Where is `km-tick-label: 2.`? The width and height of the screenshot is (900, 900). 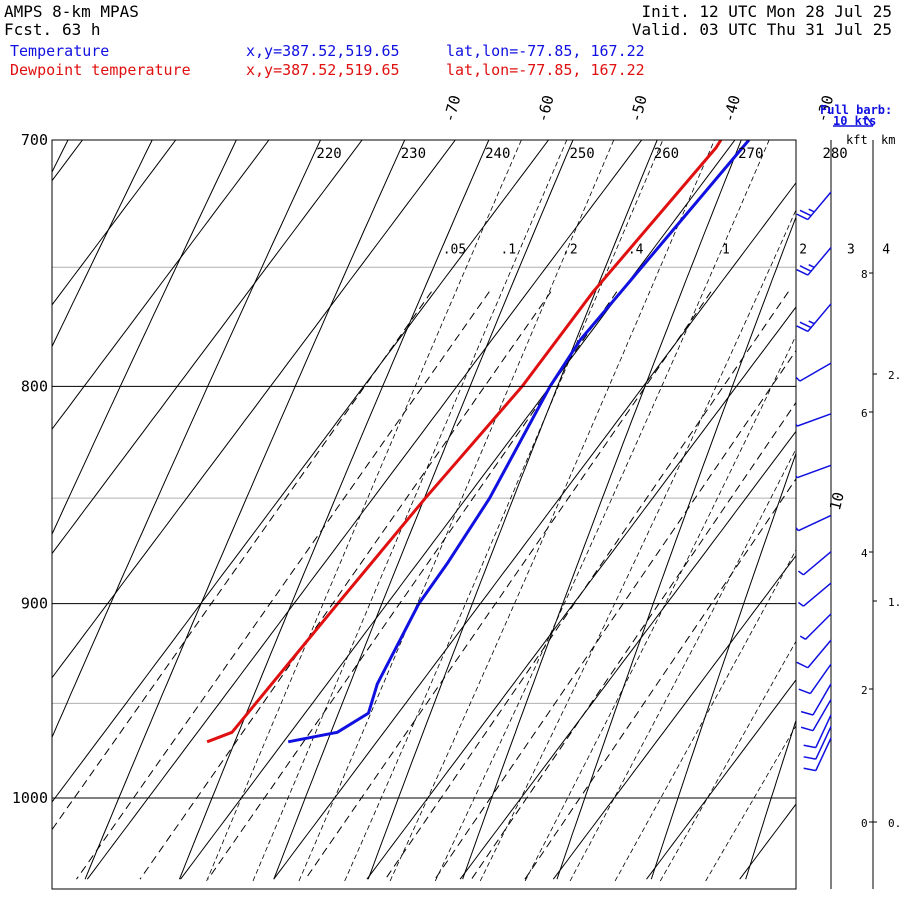
km-tick-label: 2. is located at coordinates (894, 375).